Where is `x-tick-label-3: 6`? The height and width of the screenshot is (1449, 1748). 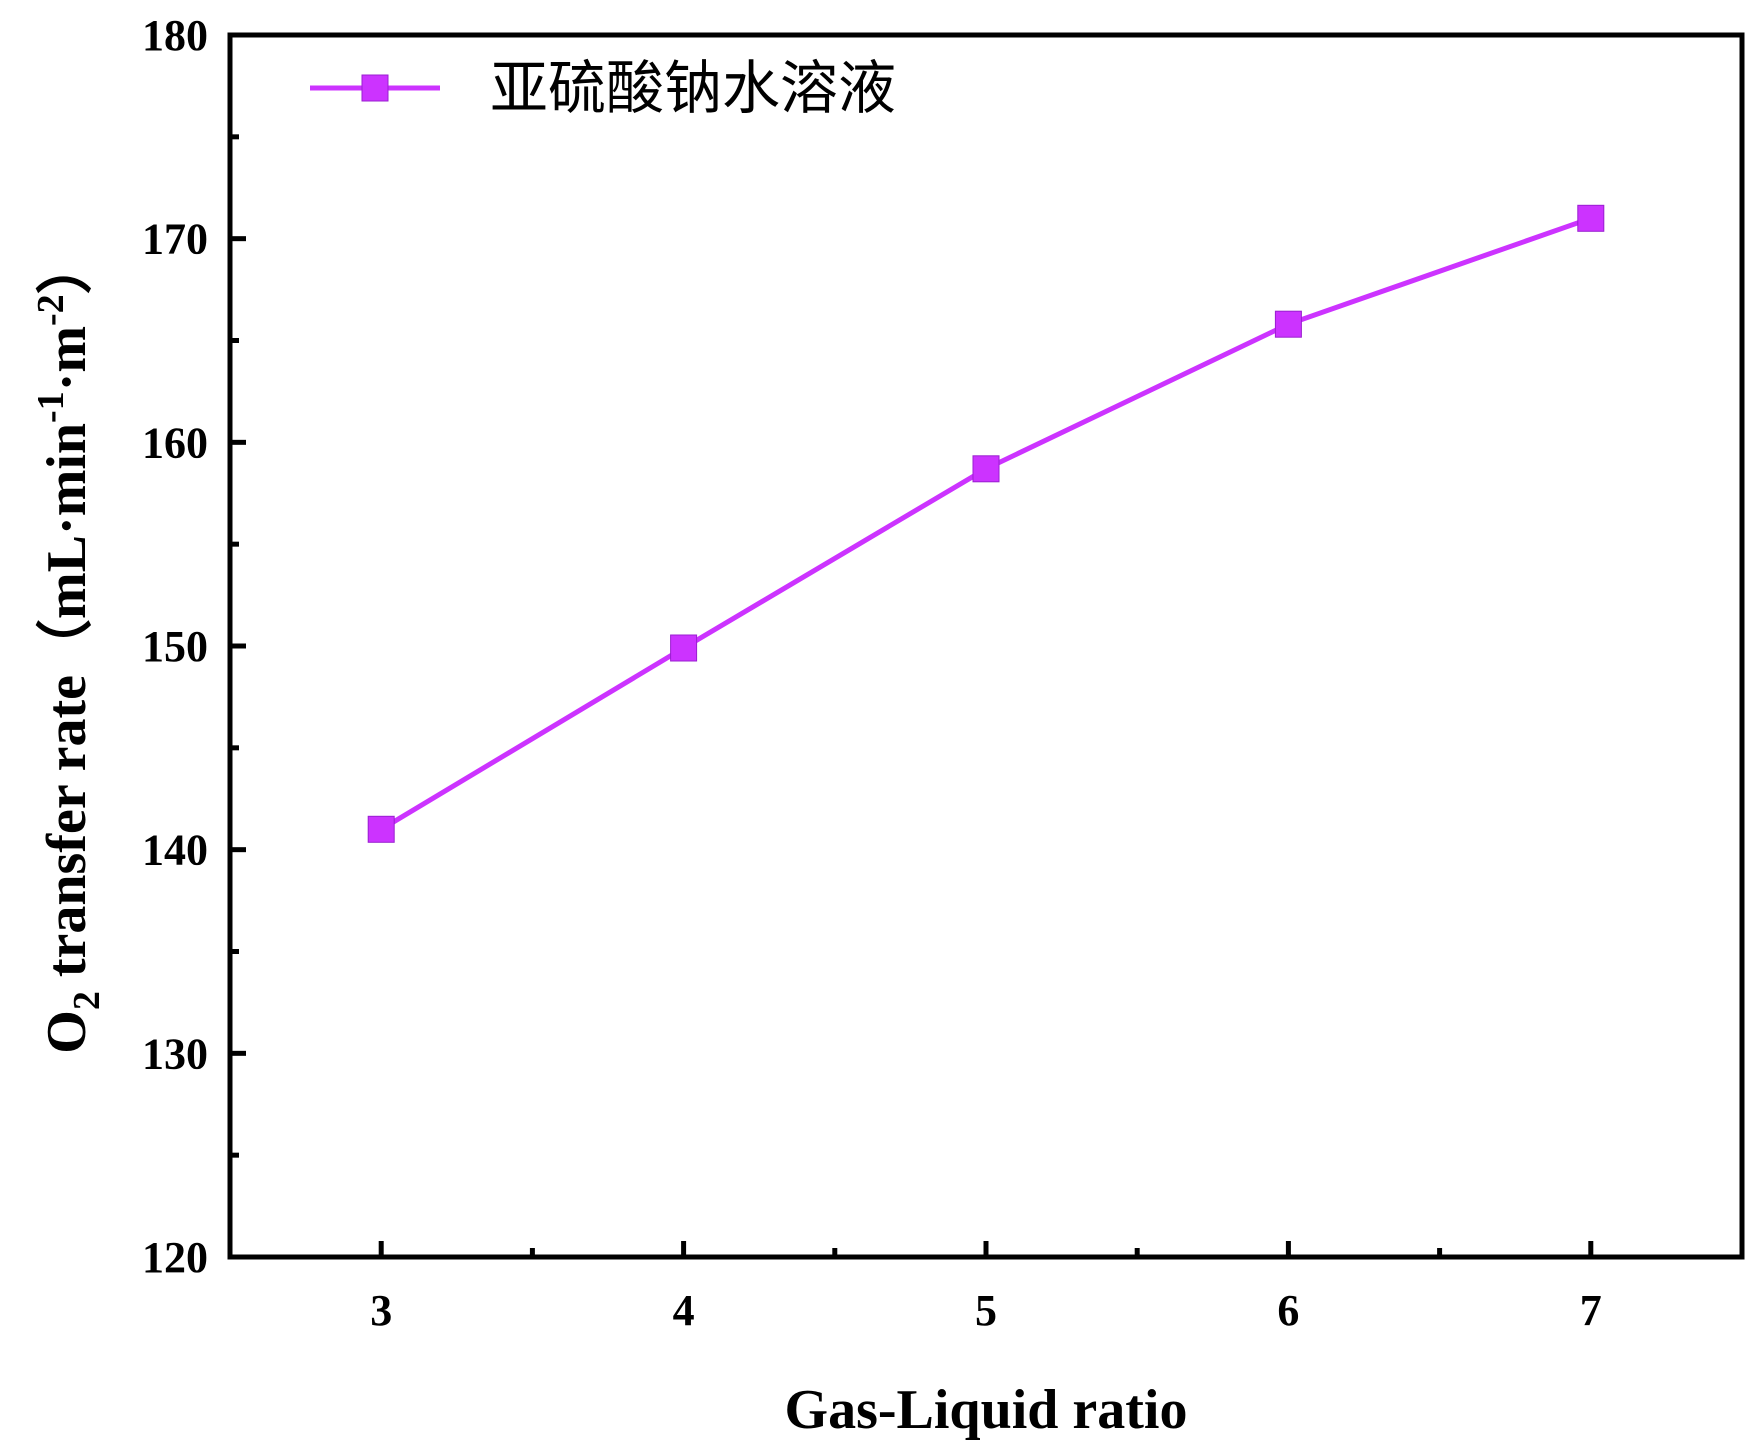
x-tick-label-3: 6 is located at coordinates (1288, 1310).